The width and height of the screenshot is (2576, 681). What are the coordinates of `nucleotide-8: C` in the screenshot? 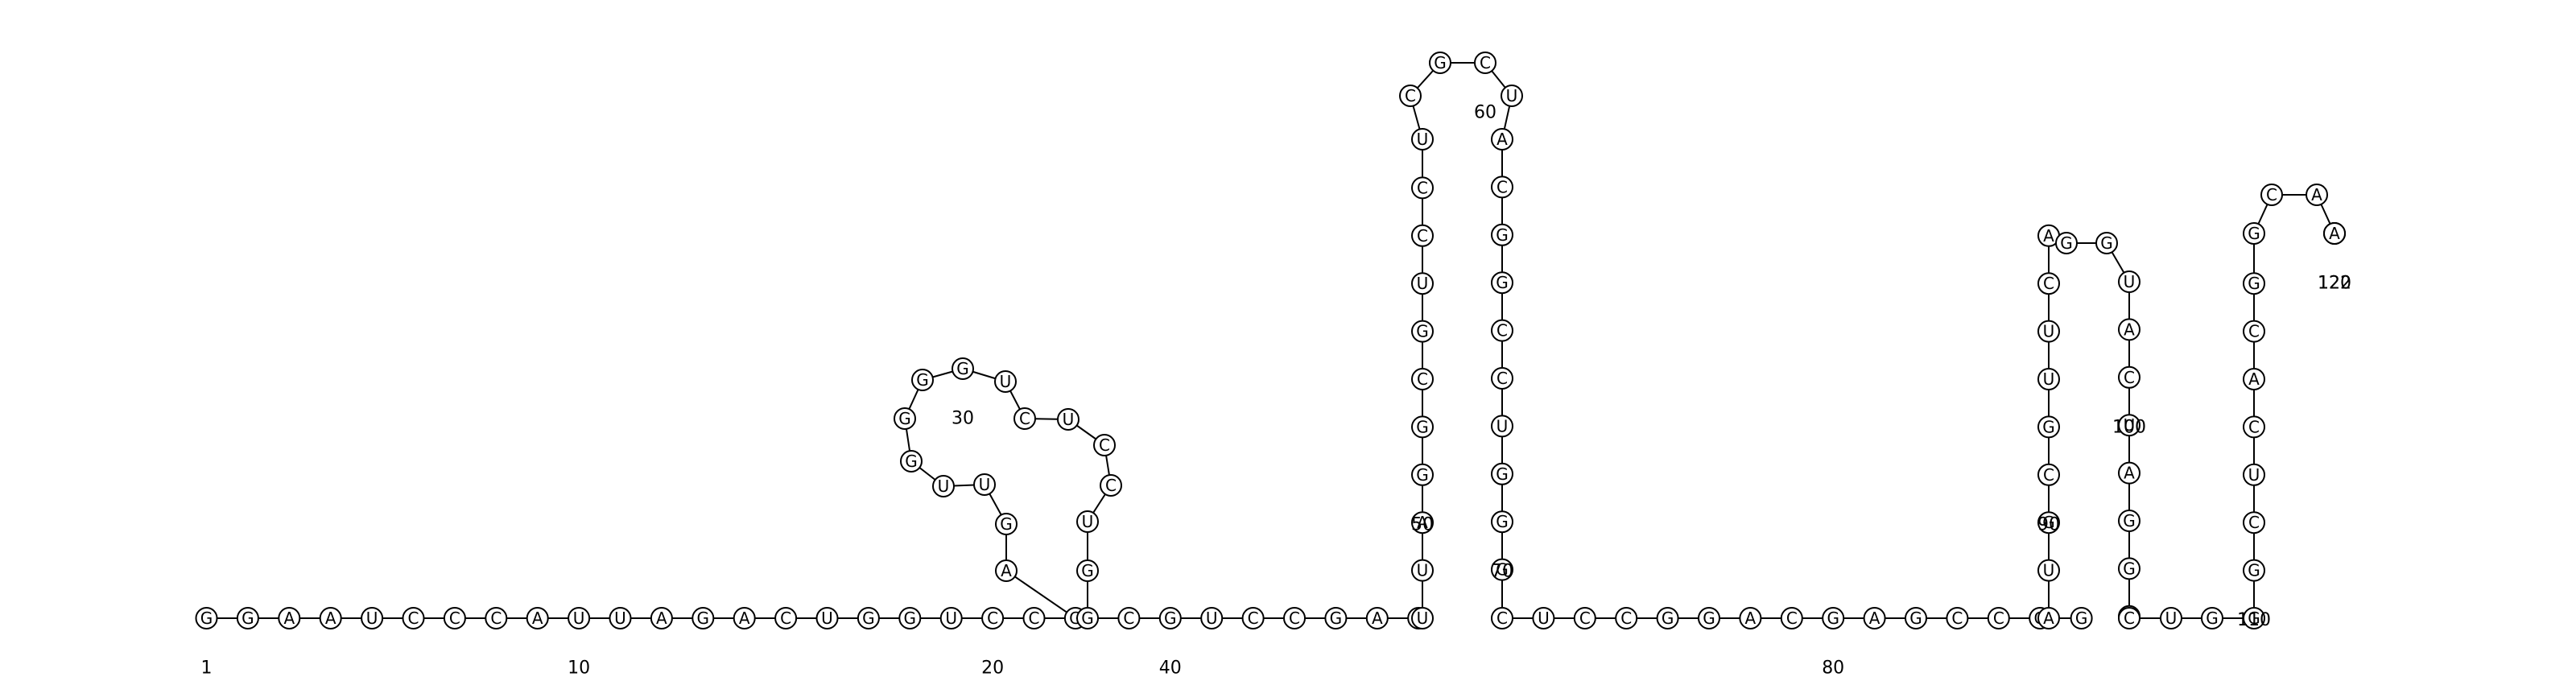 It's located at (496, 618).